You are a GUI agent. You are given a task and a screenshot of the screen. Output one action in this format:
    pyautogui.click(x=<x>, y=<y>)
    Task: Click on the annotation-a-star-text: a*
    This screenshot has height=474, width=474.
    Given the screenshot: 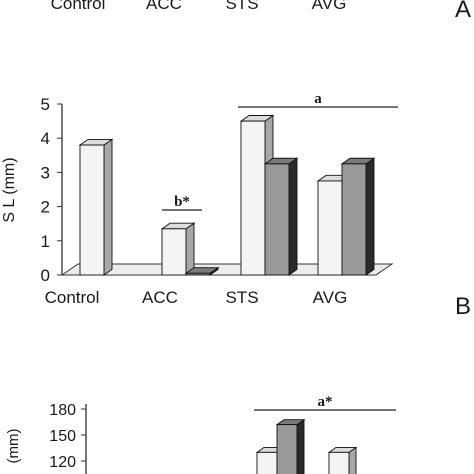 What is the action you would take?
    pyautogui.click(x=325, y=402)
    